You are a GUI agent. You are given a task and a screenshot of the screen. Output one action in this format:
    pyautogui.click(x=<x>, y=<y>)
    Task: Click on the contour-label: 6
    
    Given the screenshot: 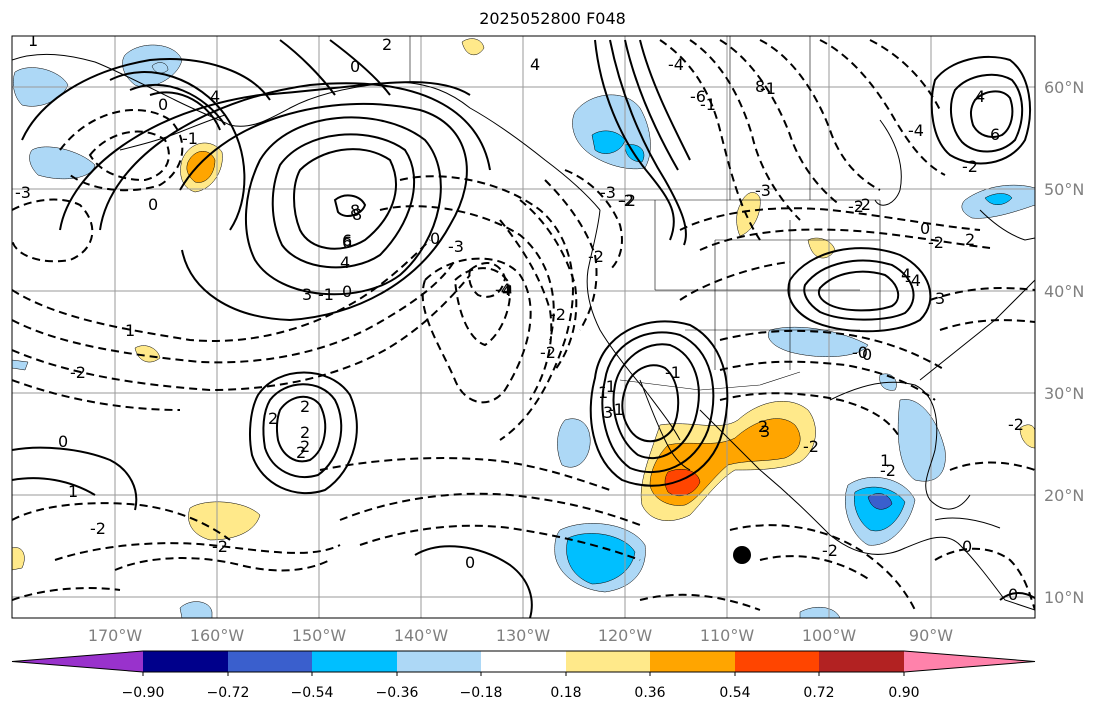 What is the action you would take?
    pyautogui.click(x=347, y=240)
    